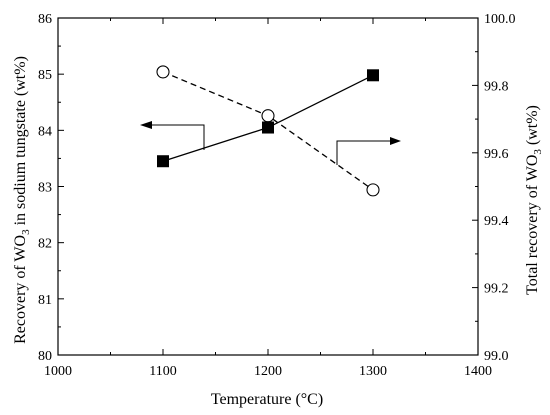  Describe the element at coordinates (268, 371) in the screenshot. I see `x-tick-label: 1200` at that location.